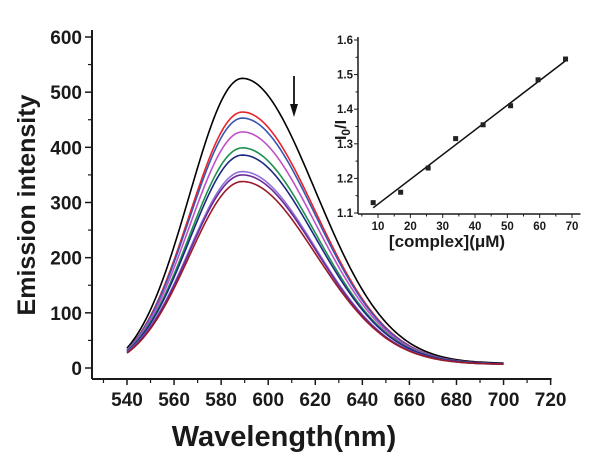 This screenshot has width=615, height=461. Describe the element at coordinates (315, 400) in the screenshot. I see `x-tick-label: 620` at that location.